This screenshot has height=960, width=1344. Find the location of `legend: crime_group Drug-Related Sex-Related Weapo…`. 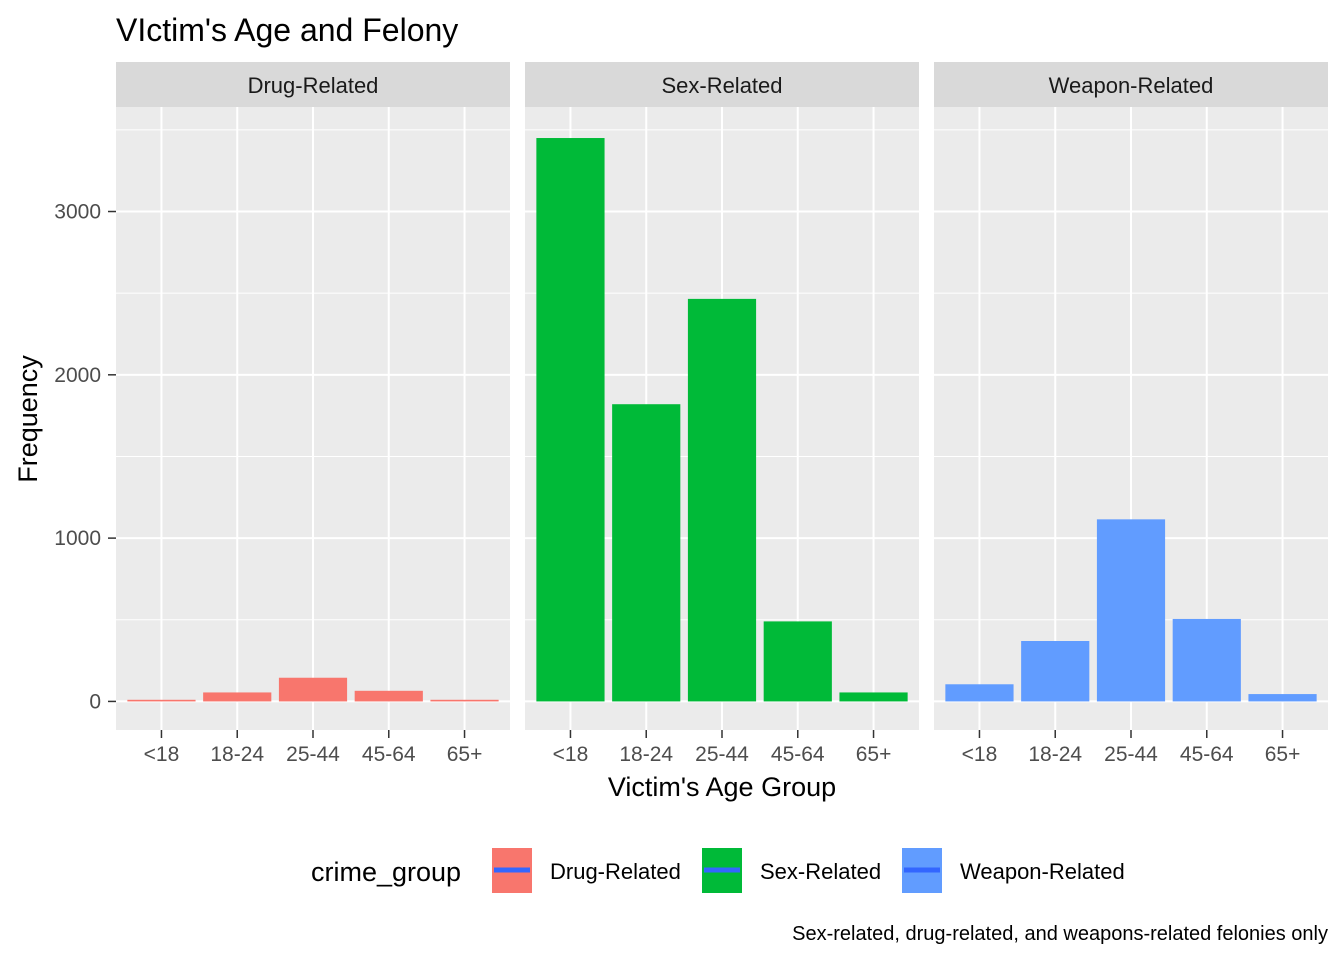

legend: crime_group Drug-Related Sex-Related Weapo… is located at coordinates (718, 870).